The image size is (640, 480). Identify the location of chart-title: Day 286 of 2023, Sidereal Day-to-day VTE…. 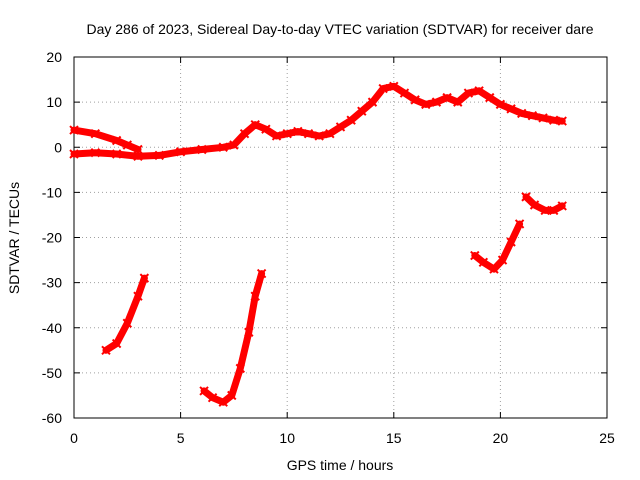
(339, 29).